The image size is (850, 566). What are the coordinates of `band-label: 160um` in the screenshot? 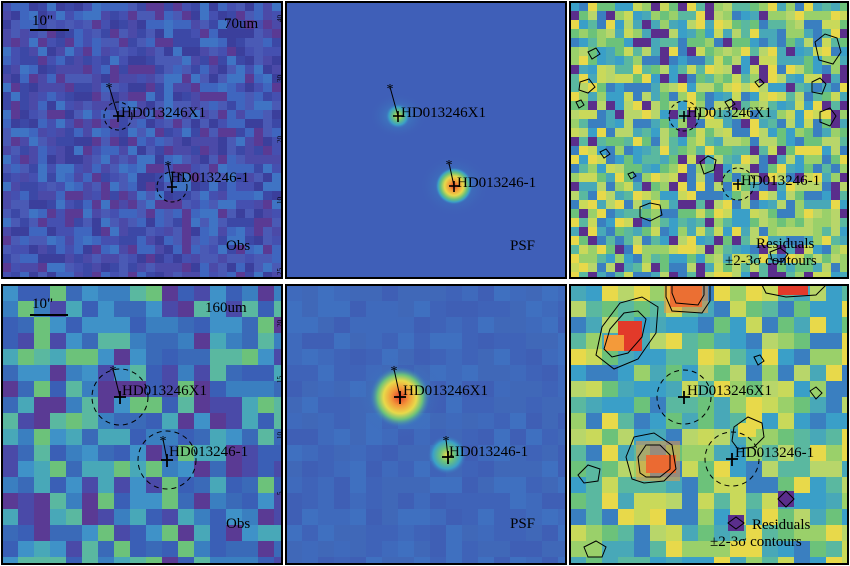 It's located at (226, 308).